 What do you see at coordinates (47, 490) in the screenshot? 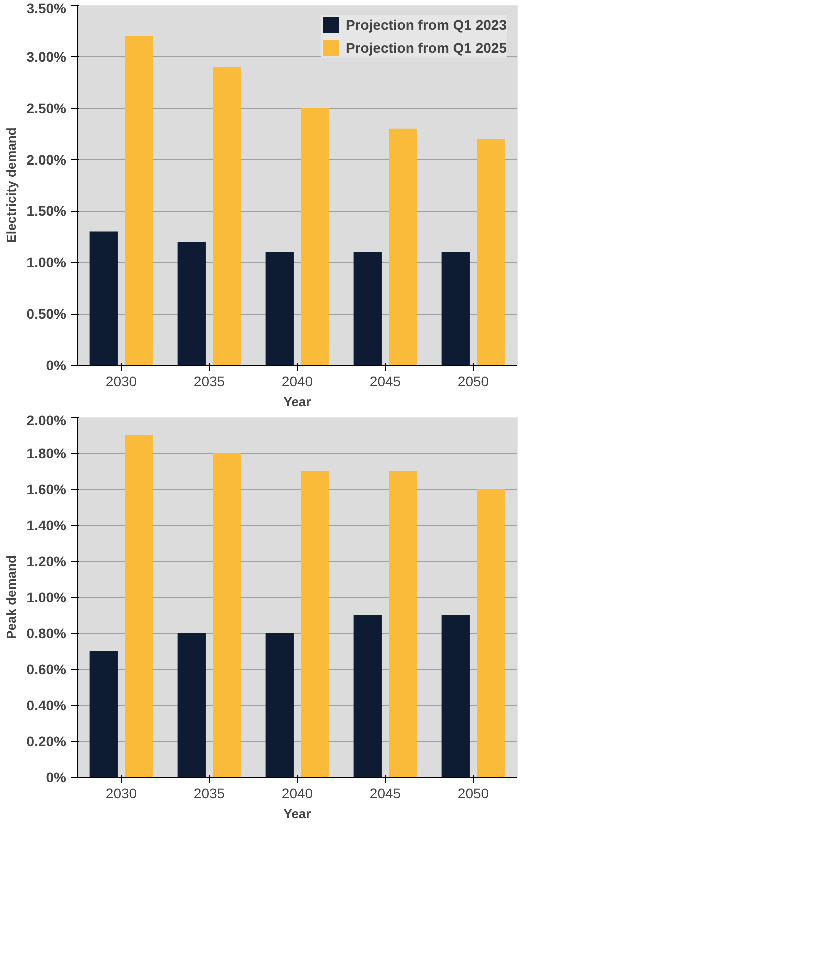
I see `y-tick-label: 1.60%` at bounding box center [47, 490].